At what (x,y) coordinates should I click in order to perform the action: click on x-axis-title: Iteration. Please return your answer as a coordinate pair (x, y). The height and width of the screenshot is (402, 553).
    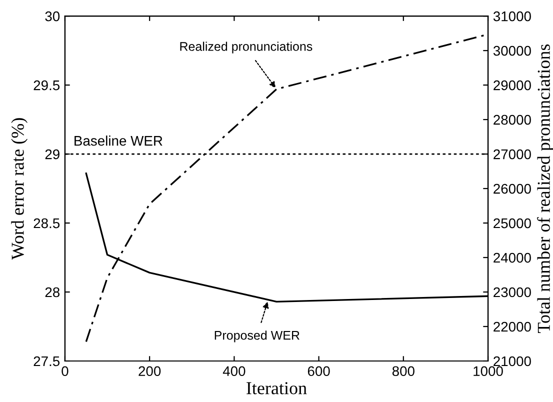
    Looking at the image, I should click on (276, 388).